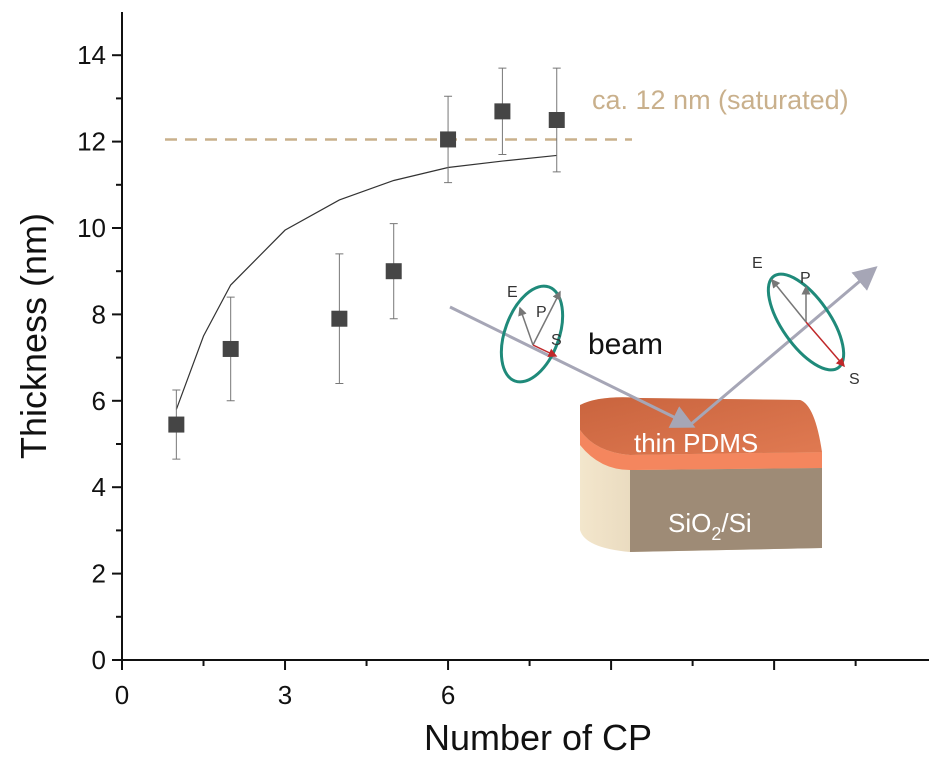 This screenshot has width=930, height=762. I want to click on reflected-beam, so click(783, 346).